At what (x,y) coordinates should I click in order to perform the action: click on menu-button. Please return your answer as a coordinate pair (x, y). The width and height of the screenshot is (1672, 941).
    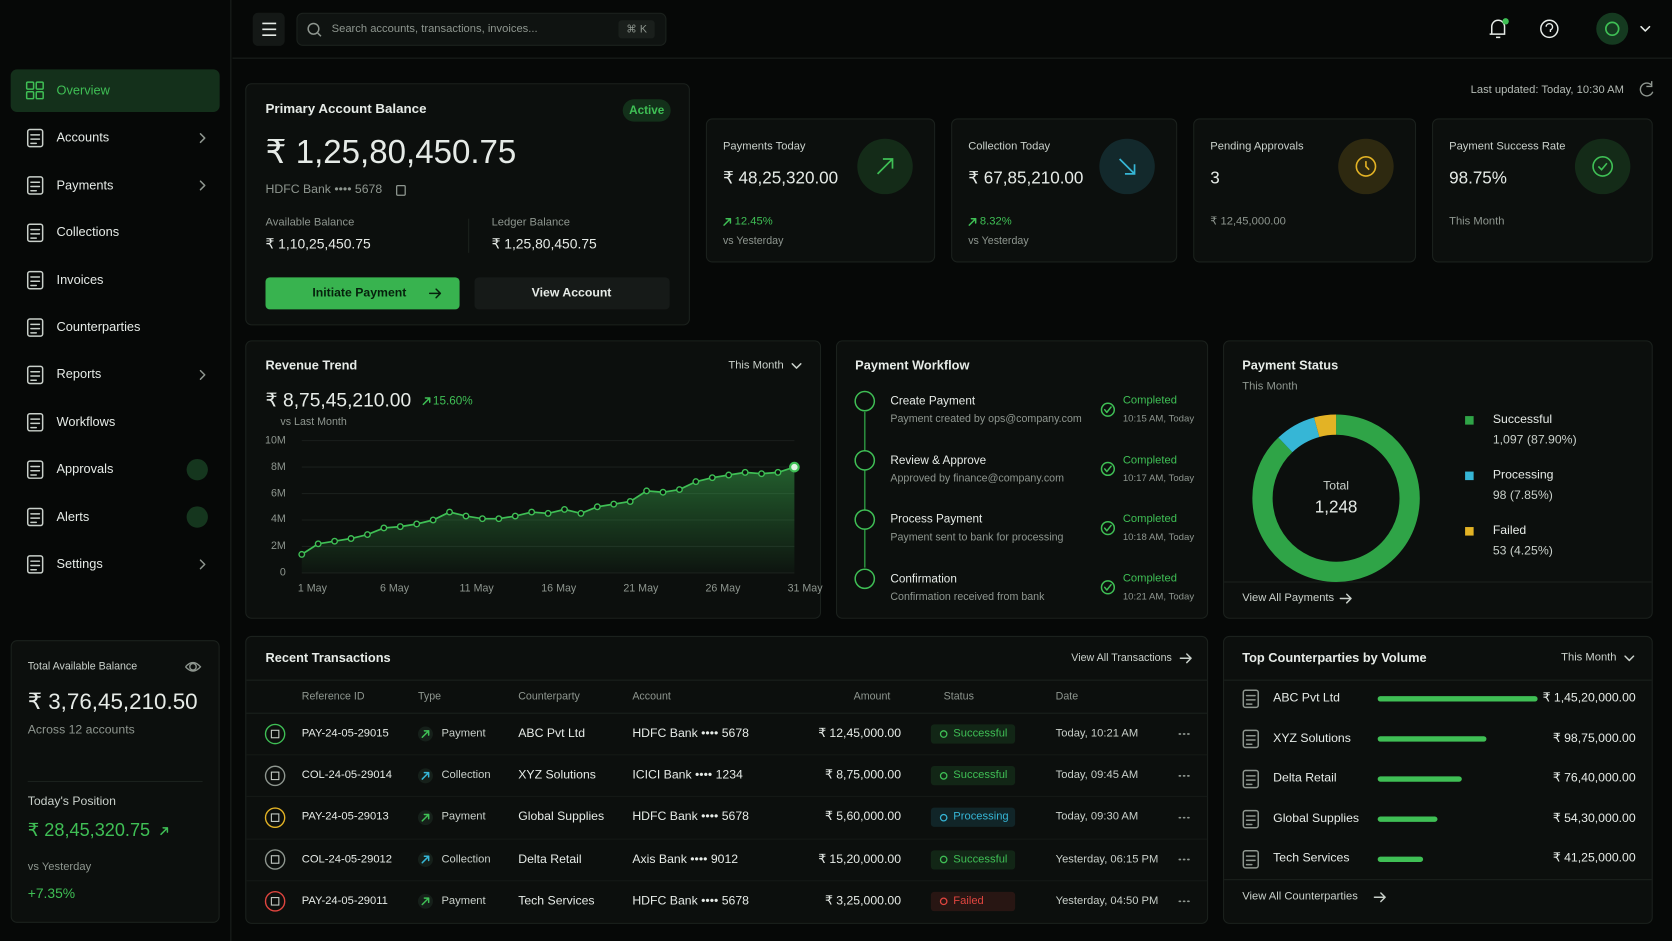
    Looking at the image, I should click on (268, 29).